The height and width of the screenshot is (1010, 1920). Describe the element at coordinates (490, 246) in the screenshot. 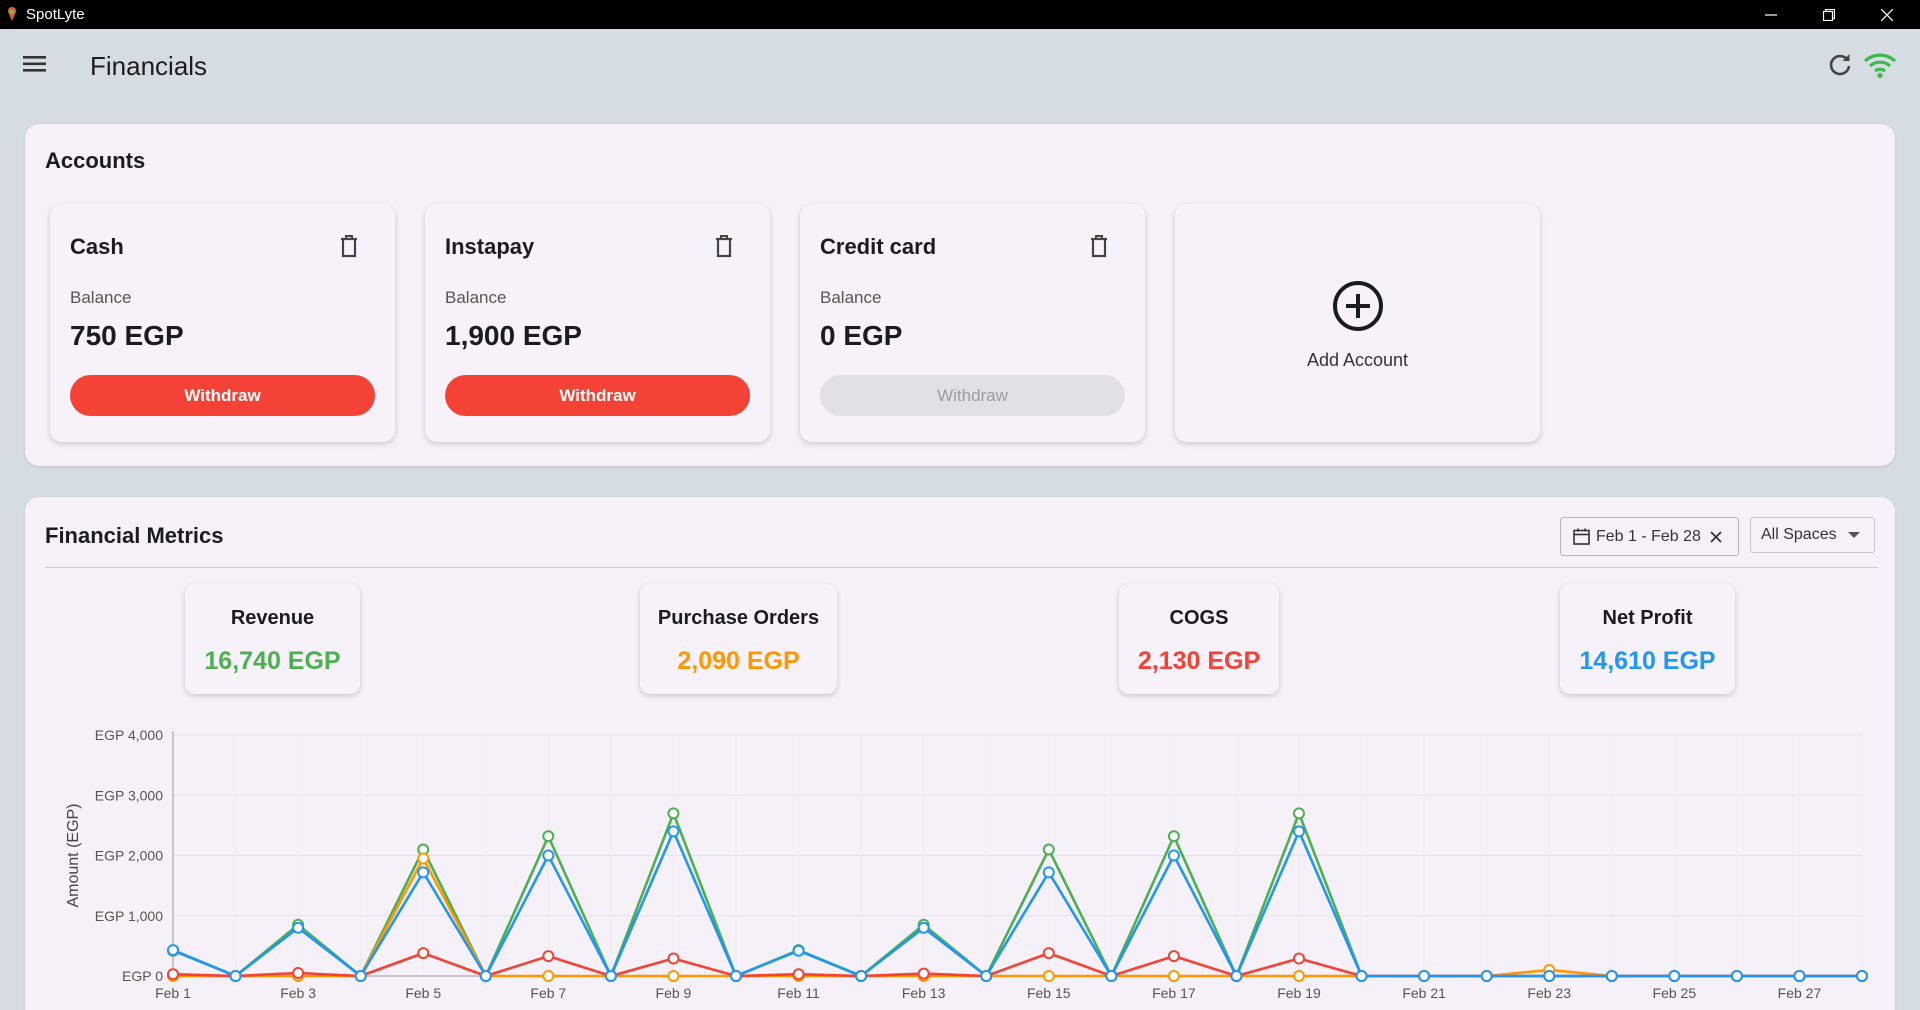

I see `account-name: Instapay` at that location.